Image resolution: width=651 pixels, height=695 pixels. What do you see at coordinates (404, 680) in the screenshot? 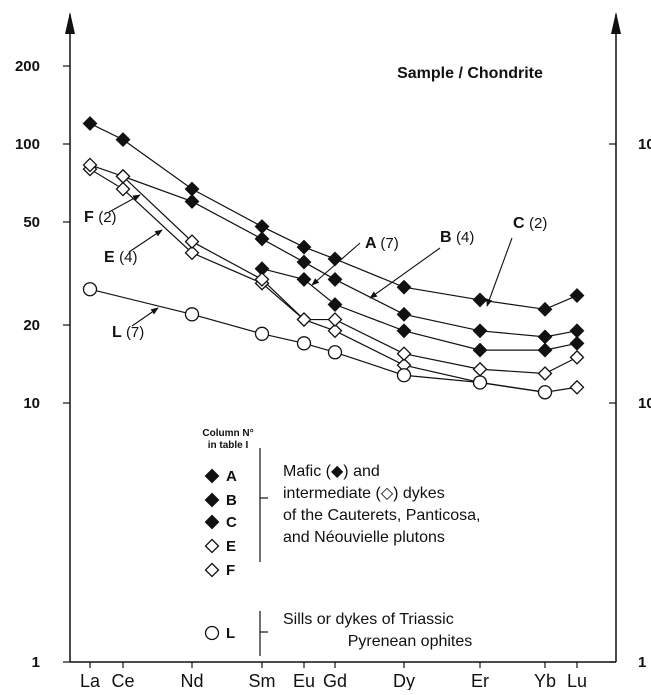
I see `x-tick-label: Dy` at bounding box center [404, 680].